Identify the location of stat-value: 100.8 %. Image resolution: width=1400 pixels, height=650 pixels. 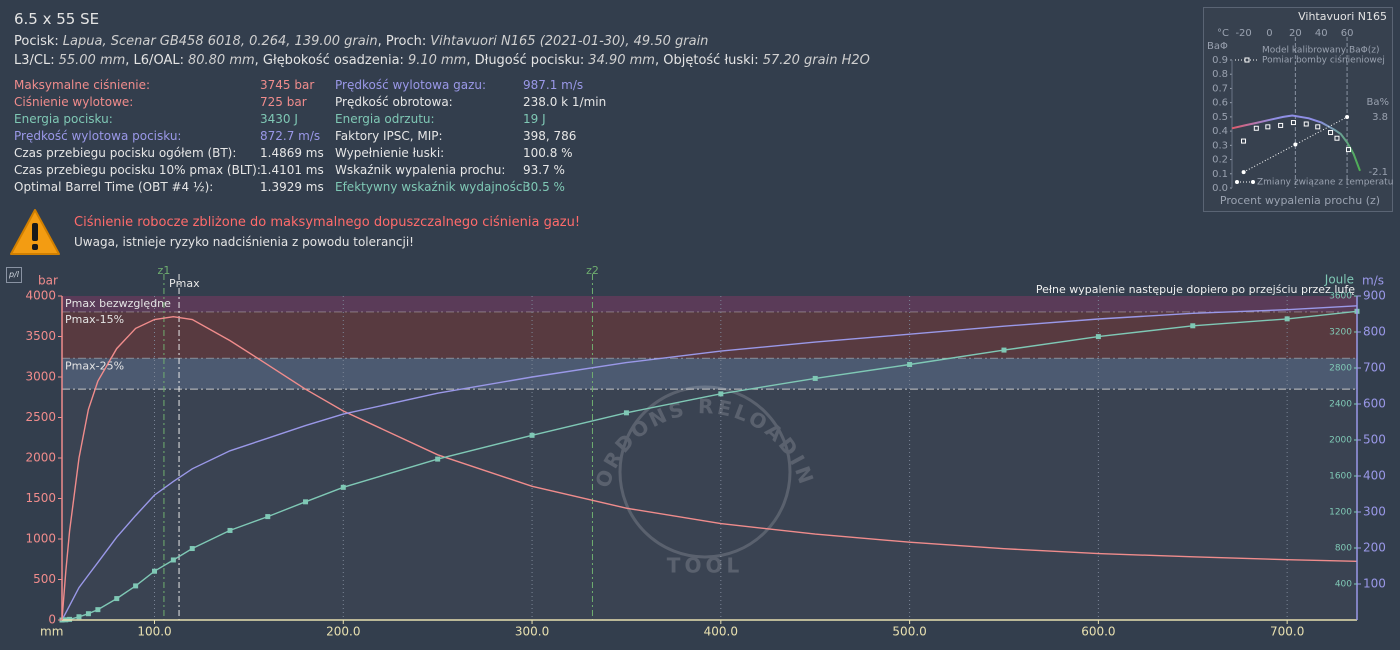
(548, 153).